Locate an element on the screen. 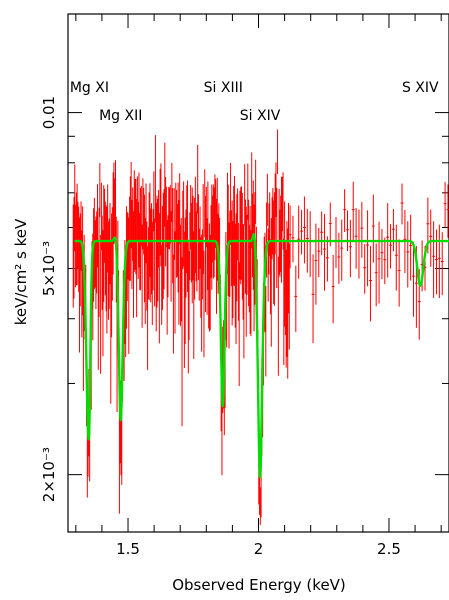 This screenshot has width=449, height=600. y-tick-label: 2×10⁻³ is located at coordinates (49, 474).